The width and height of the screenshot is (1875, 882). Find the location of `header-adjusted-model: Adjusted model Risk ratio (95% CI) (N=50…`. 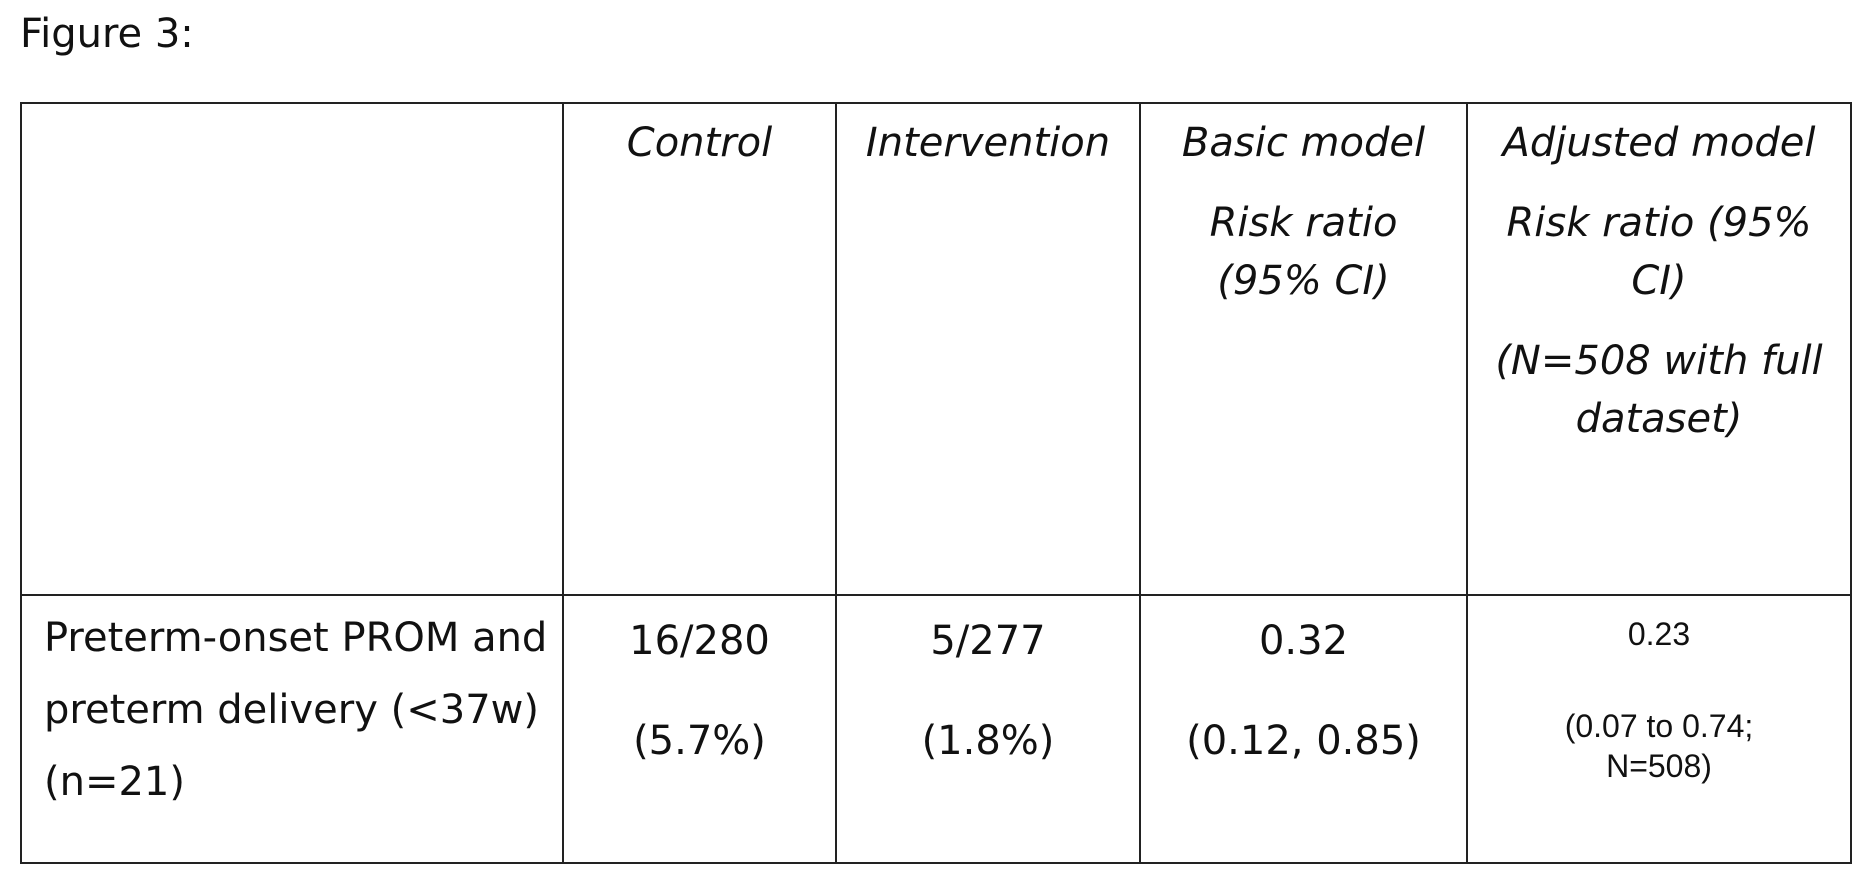

header-adjusted-model: Adjusted model Risk ratio (95% CI) (N=50… is located at coordinates (1659, 349).